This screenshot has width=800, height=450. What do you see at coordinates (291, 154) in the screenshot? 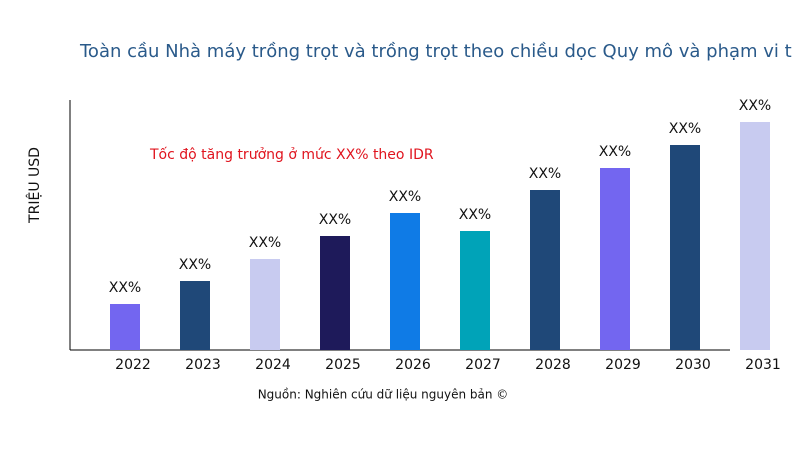
I see `annotation: Tốc độ tăng trưởng ở mức XX% theo IDR` at bounding box center [291, 154].